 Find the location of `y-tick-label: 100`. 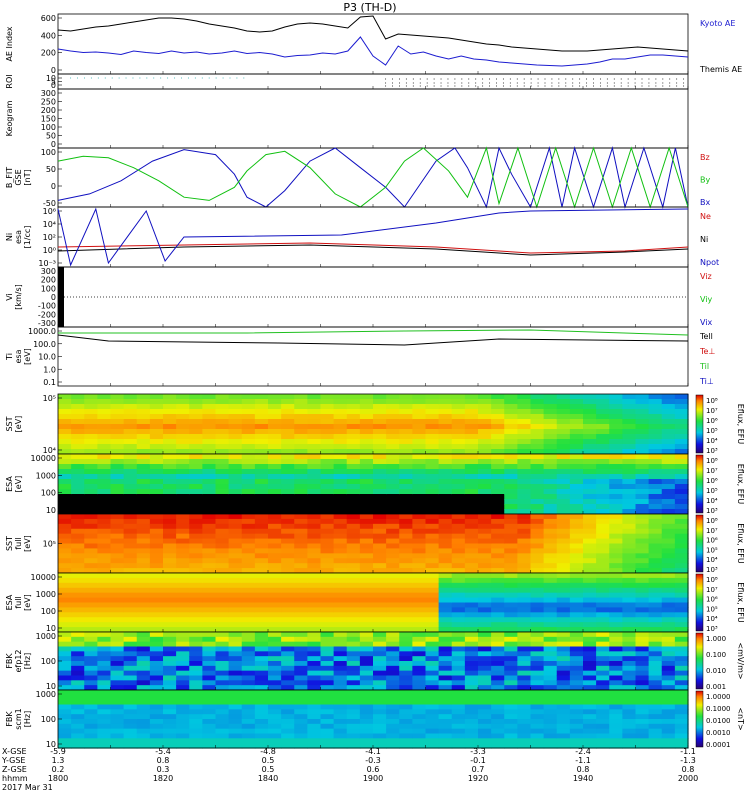

y-tick-label: 100 is located at coordinates (48, 127).